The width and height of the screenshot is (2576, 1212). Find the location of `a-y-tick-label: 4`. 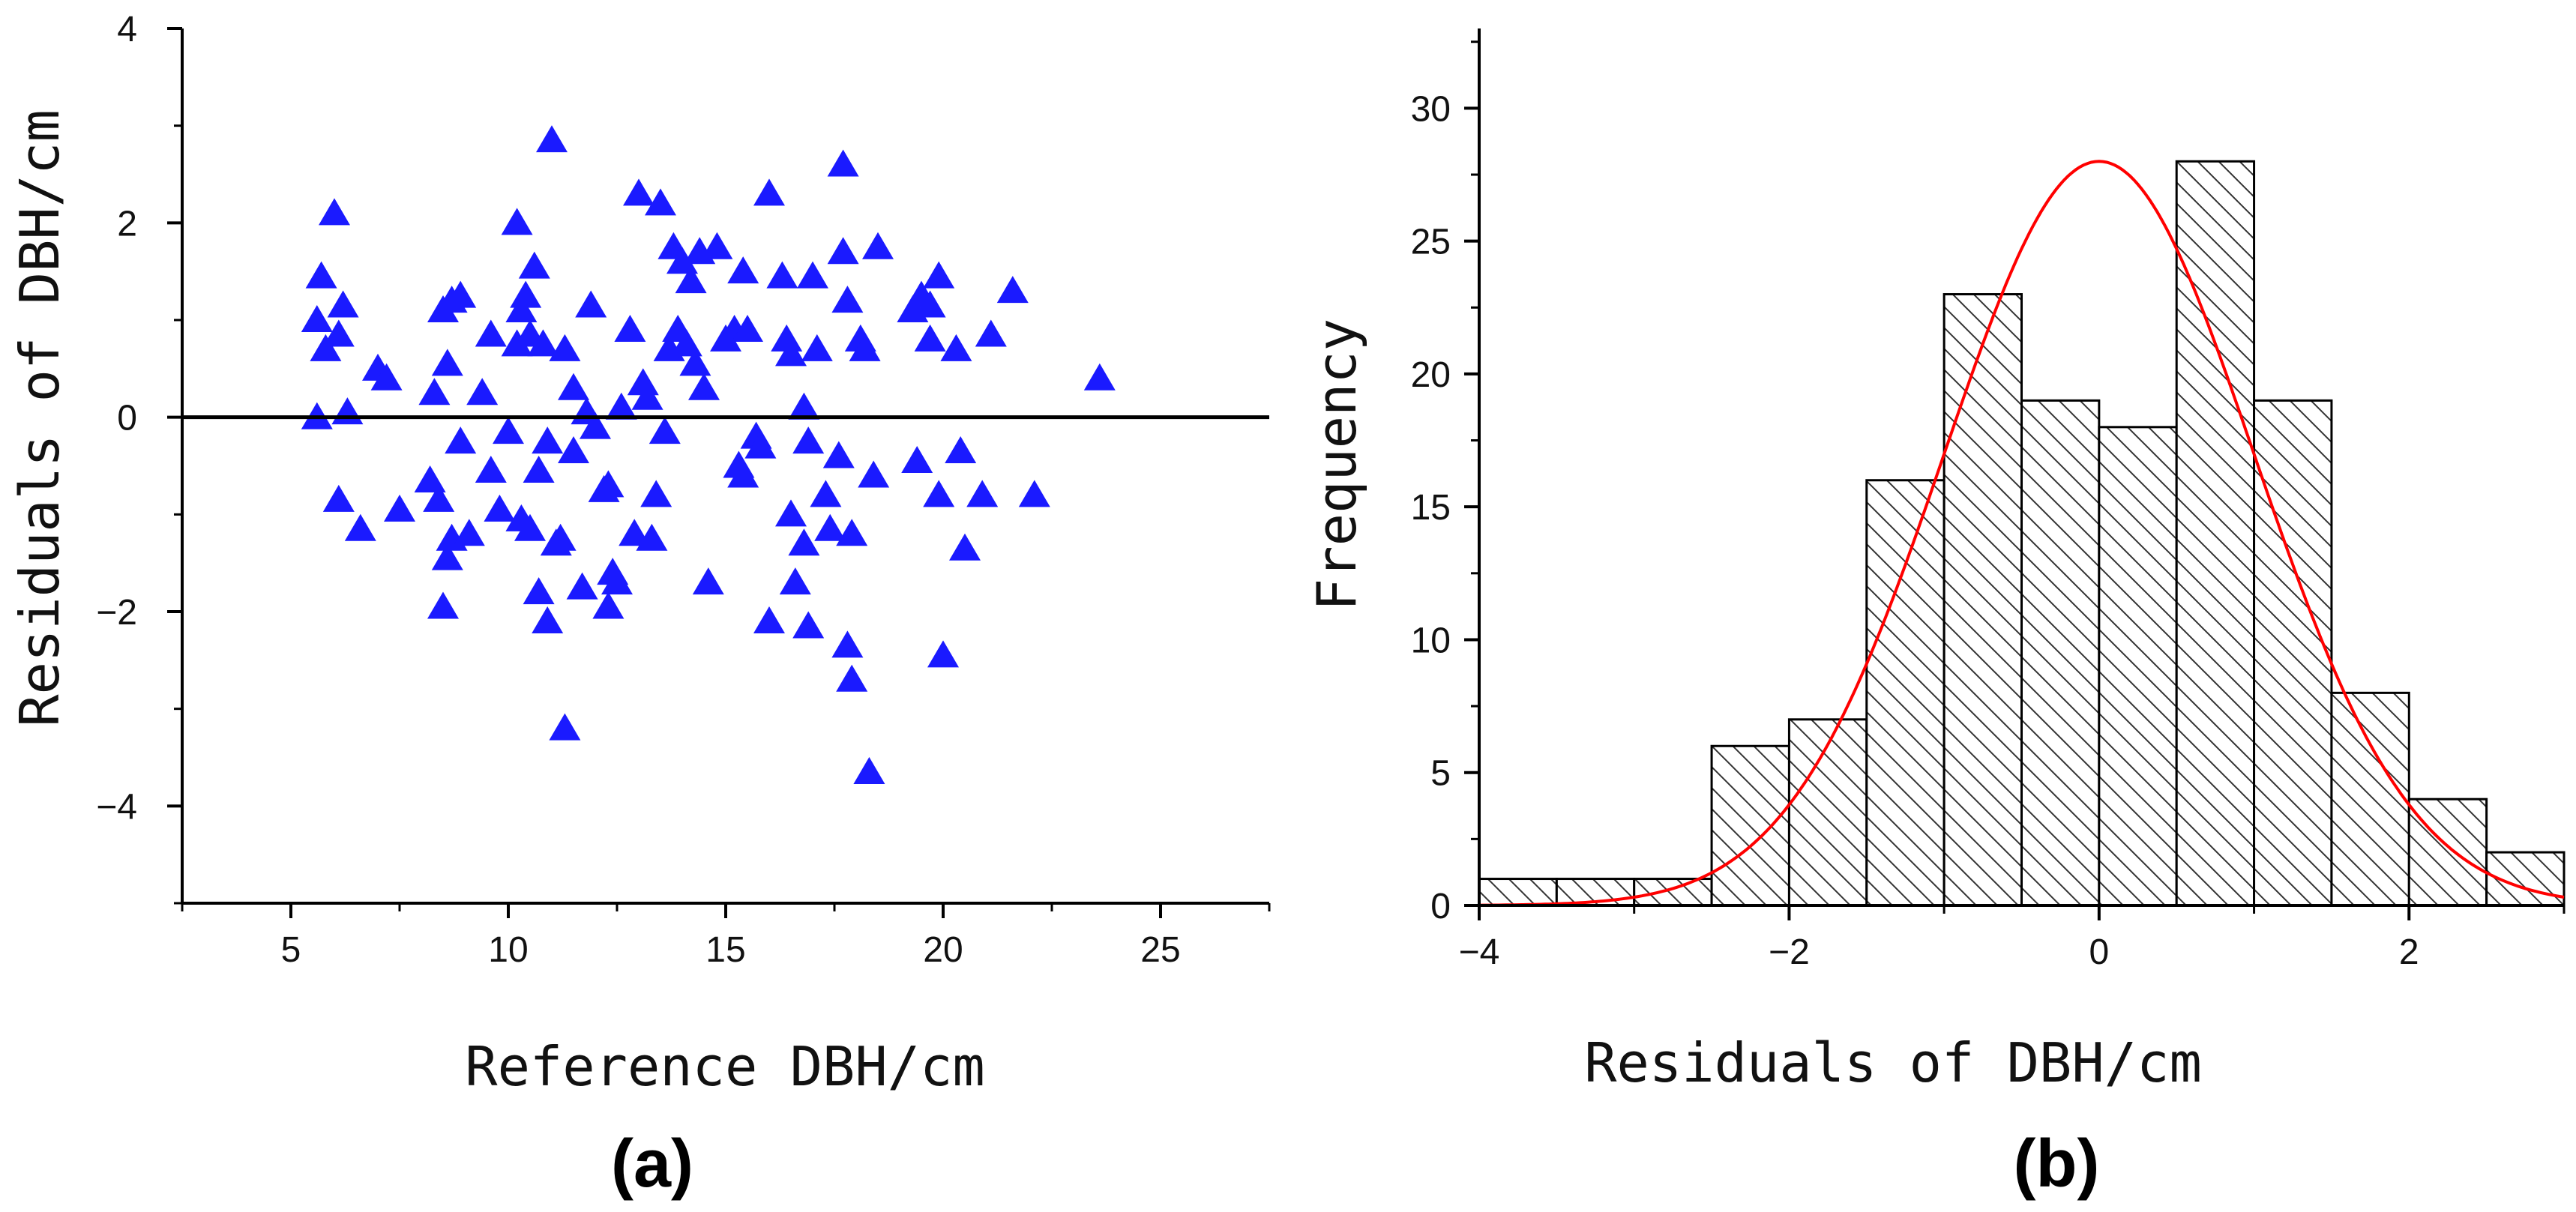

a-y-tick-label: 4 is located at coordinates (127, 29).